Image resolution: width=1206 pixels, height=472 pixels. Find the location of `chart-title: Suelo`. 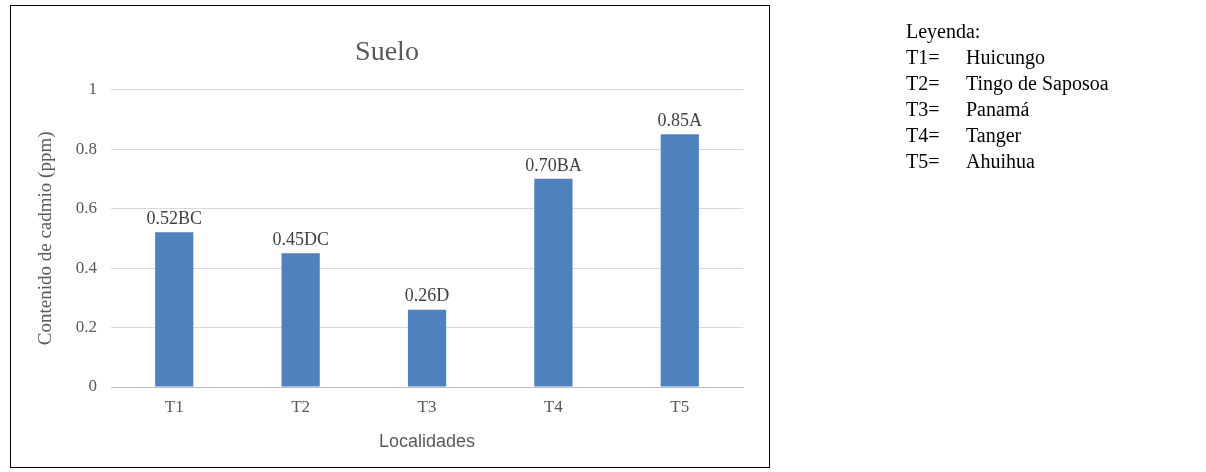

chart-title: Suelo is located at coordinates (387, 51).